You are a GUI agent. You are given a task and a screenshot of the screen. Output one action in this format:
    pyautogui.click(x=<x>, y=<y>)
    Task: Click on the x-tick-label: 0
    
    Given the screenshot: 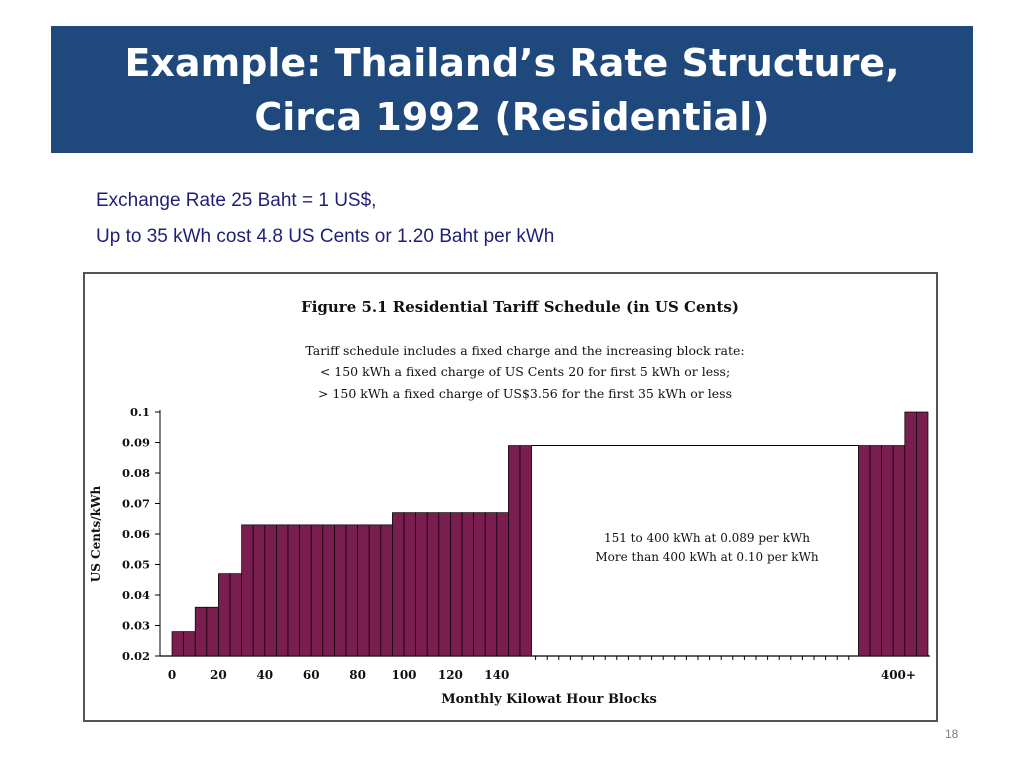 What is the action you would take?
    pyautogui.click(x=172, y=675)
    